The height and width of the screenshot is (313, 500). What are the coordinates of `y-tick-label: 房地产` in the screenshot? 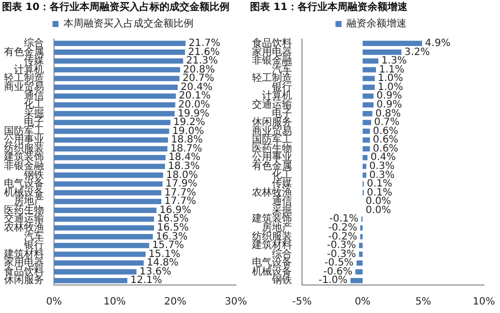 It's located at (277, 227).